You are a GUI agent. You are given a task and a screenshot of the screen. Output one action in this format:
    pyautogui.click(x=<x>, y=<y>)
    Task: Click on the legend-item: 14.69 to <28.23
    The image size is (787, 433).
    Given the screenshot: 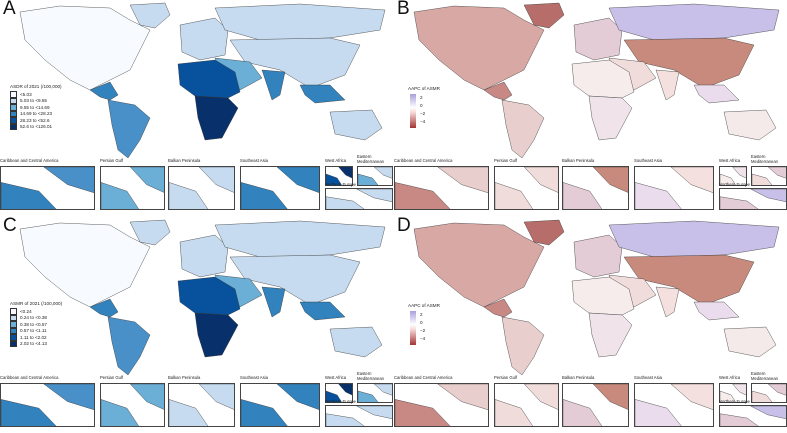 What is the action you would take?
    pyautogui.click(x=36, y=113)
    